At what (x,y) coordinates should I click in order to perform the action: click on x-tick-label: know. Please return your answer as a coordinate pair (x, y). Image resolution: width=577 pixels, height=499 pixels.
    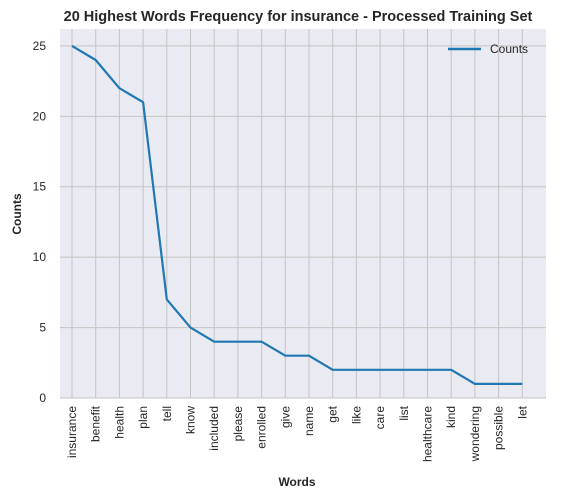
    Looking at the image, I should click on (191, 420).